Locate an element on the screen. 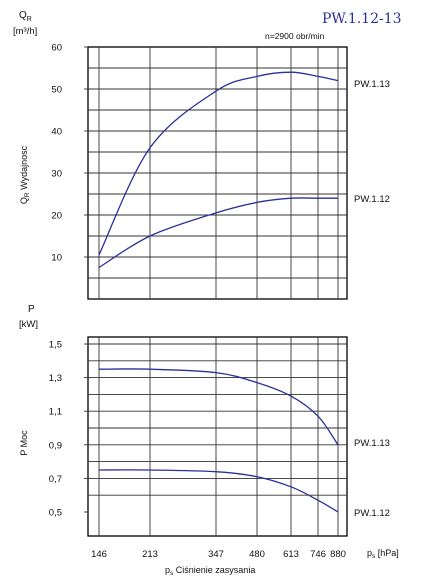 Image resolution: width=426 pixels, height=580 pixels. svg-text: P Moc is located at coordinates (24, 443).